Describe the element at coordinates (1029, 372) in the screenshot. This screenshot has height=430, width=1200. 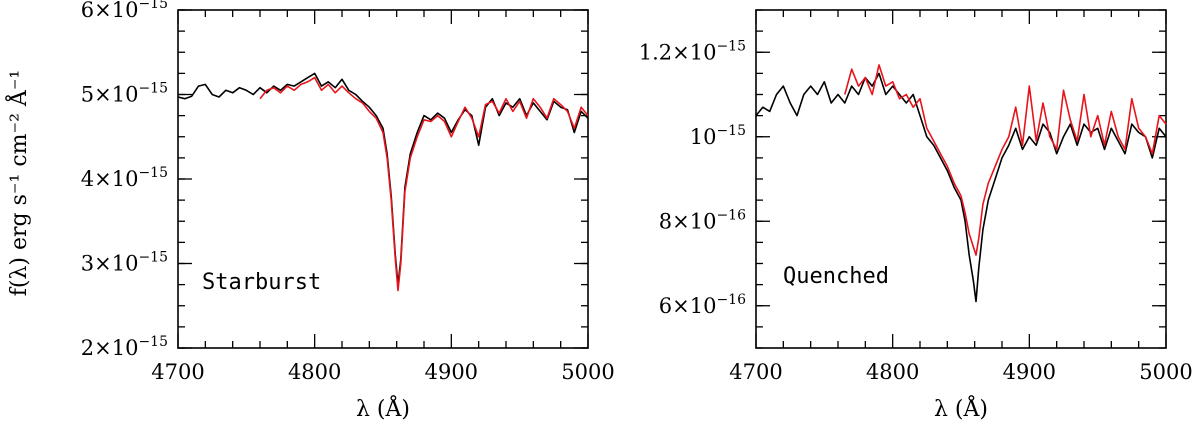
I see `quenched-x-tick-label: 4900` at that location.